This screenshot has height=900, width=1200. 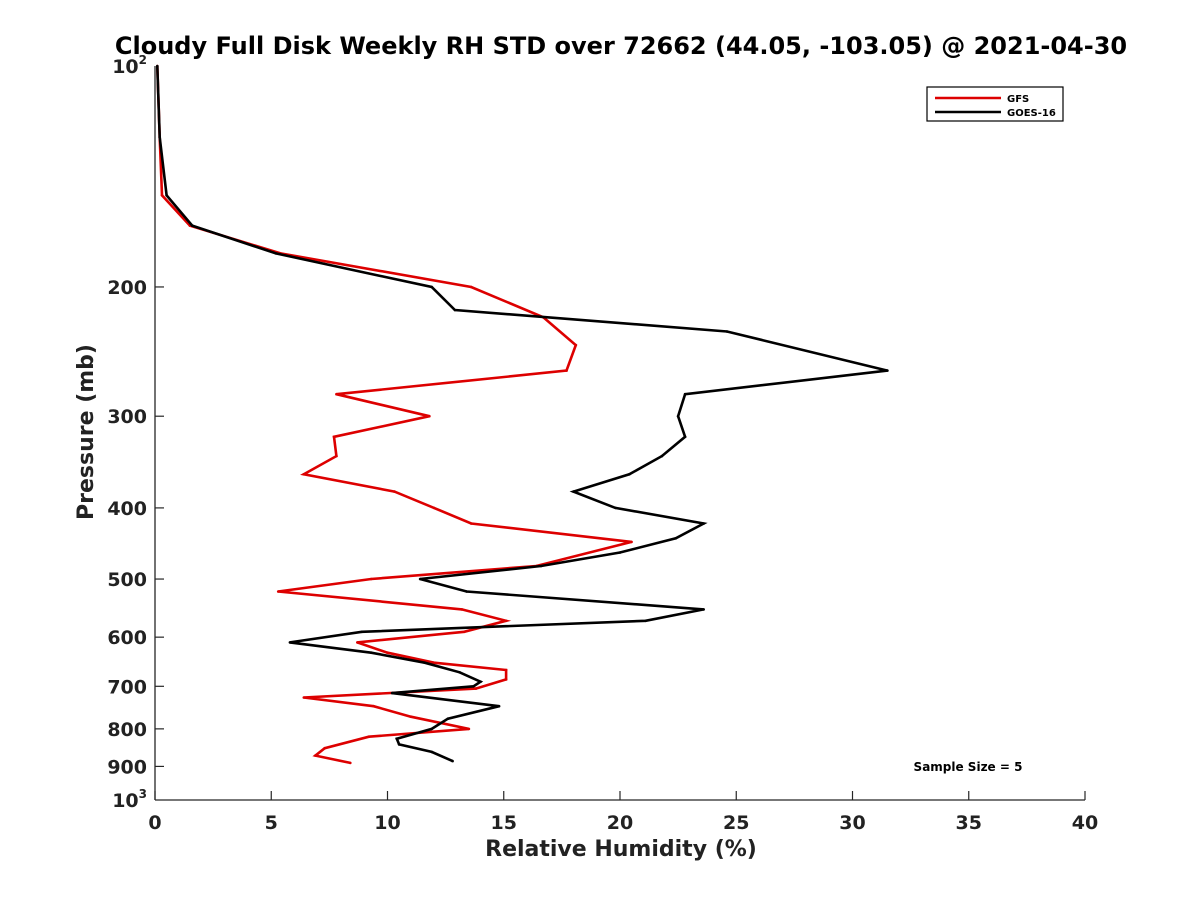 I want to click on x-axis-label: Relative Humidity (%), so click(x=621, y=849).